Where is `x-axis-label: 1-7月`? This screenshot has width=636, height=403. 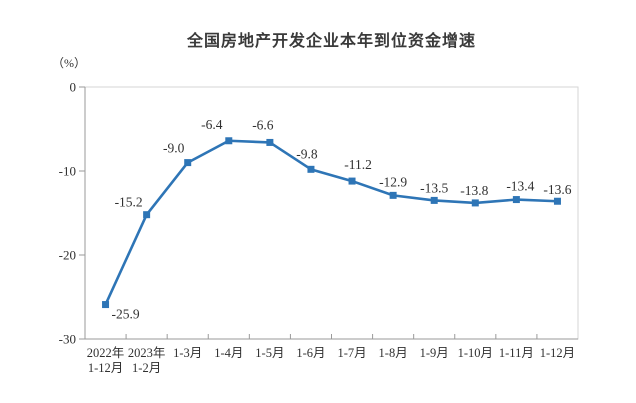
x-axis-label: 1-7月 is located at coordinates (351, 353).